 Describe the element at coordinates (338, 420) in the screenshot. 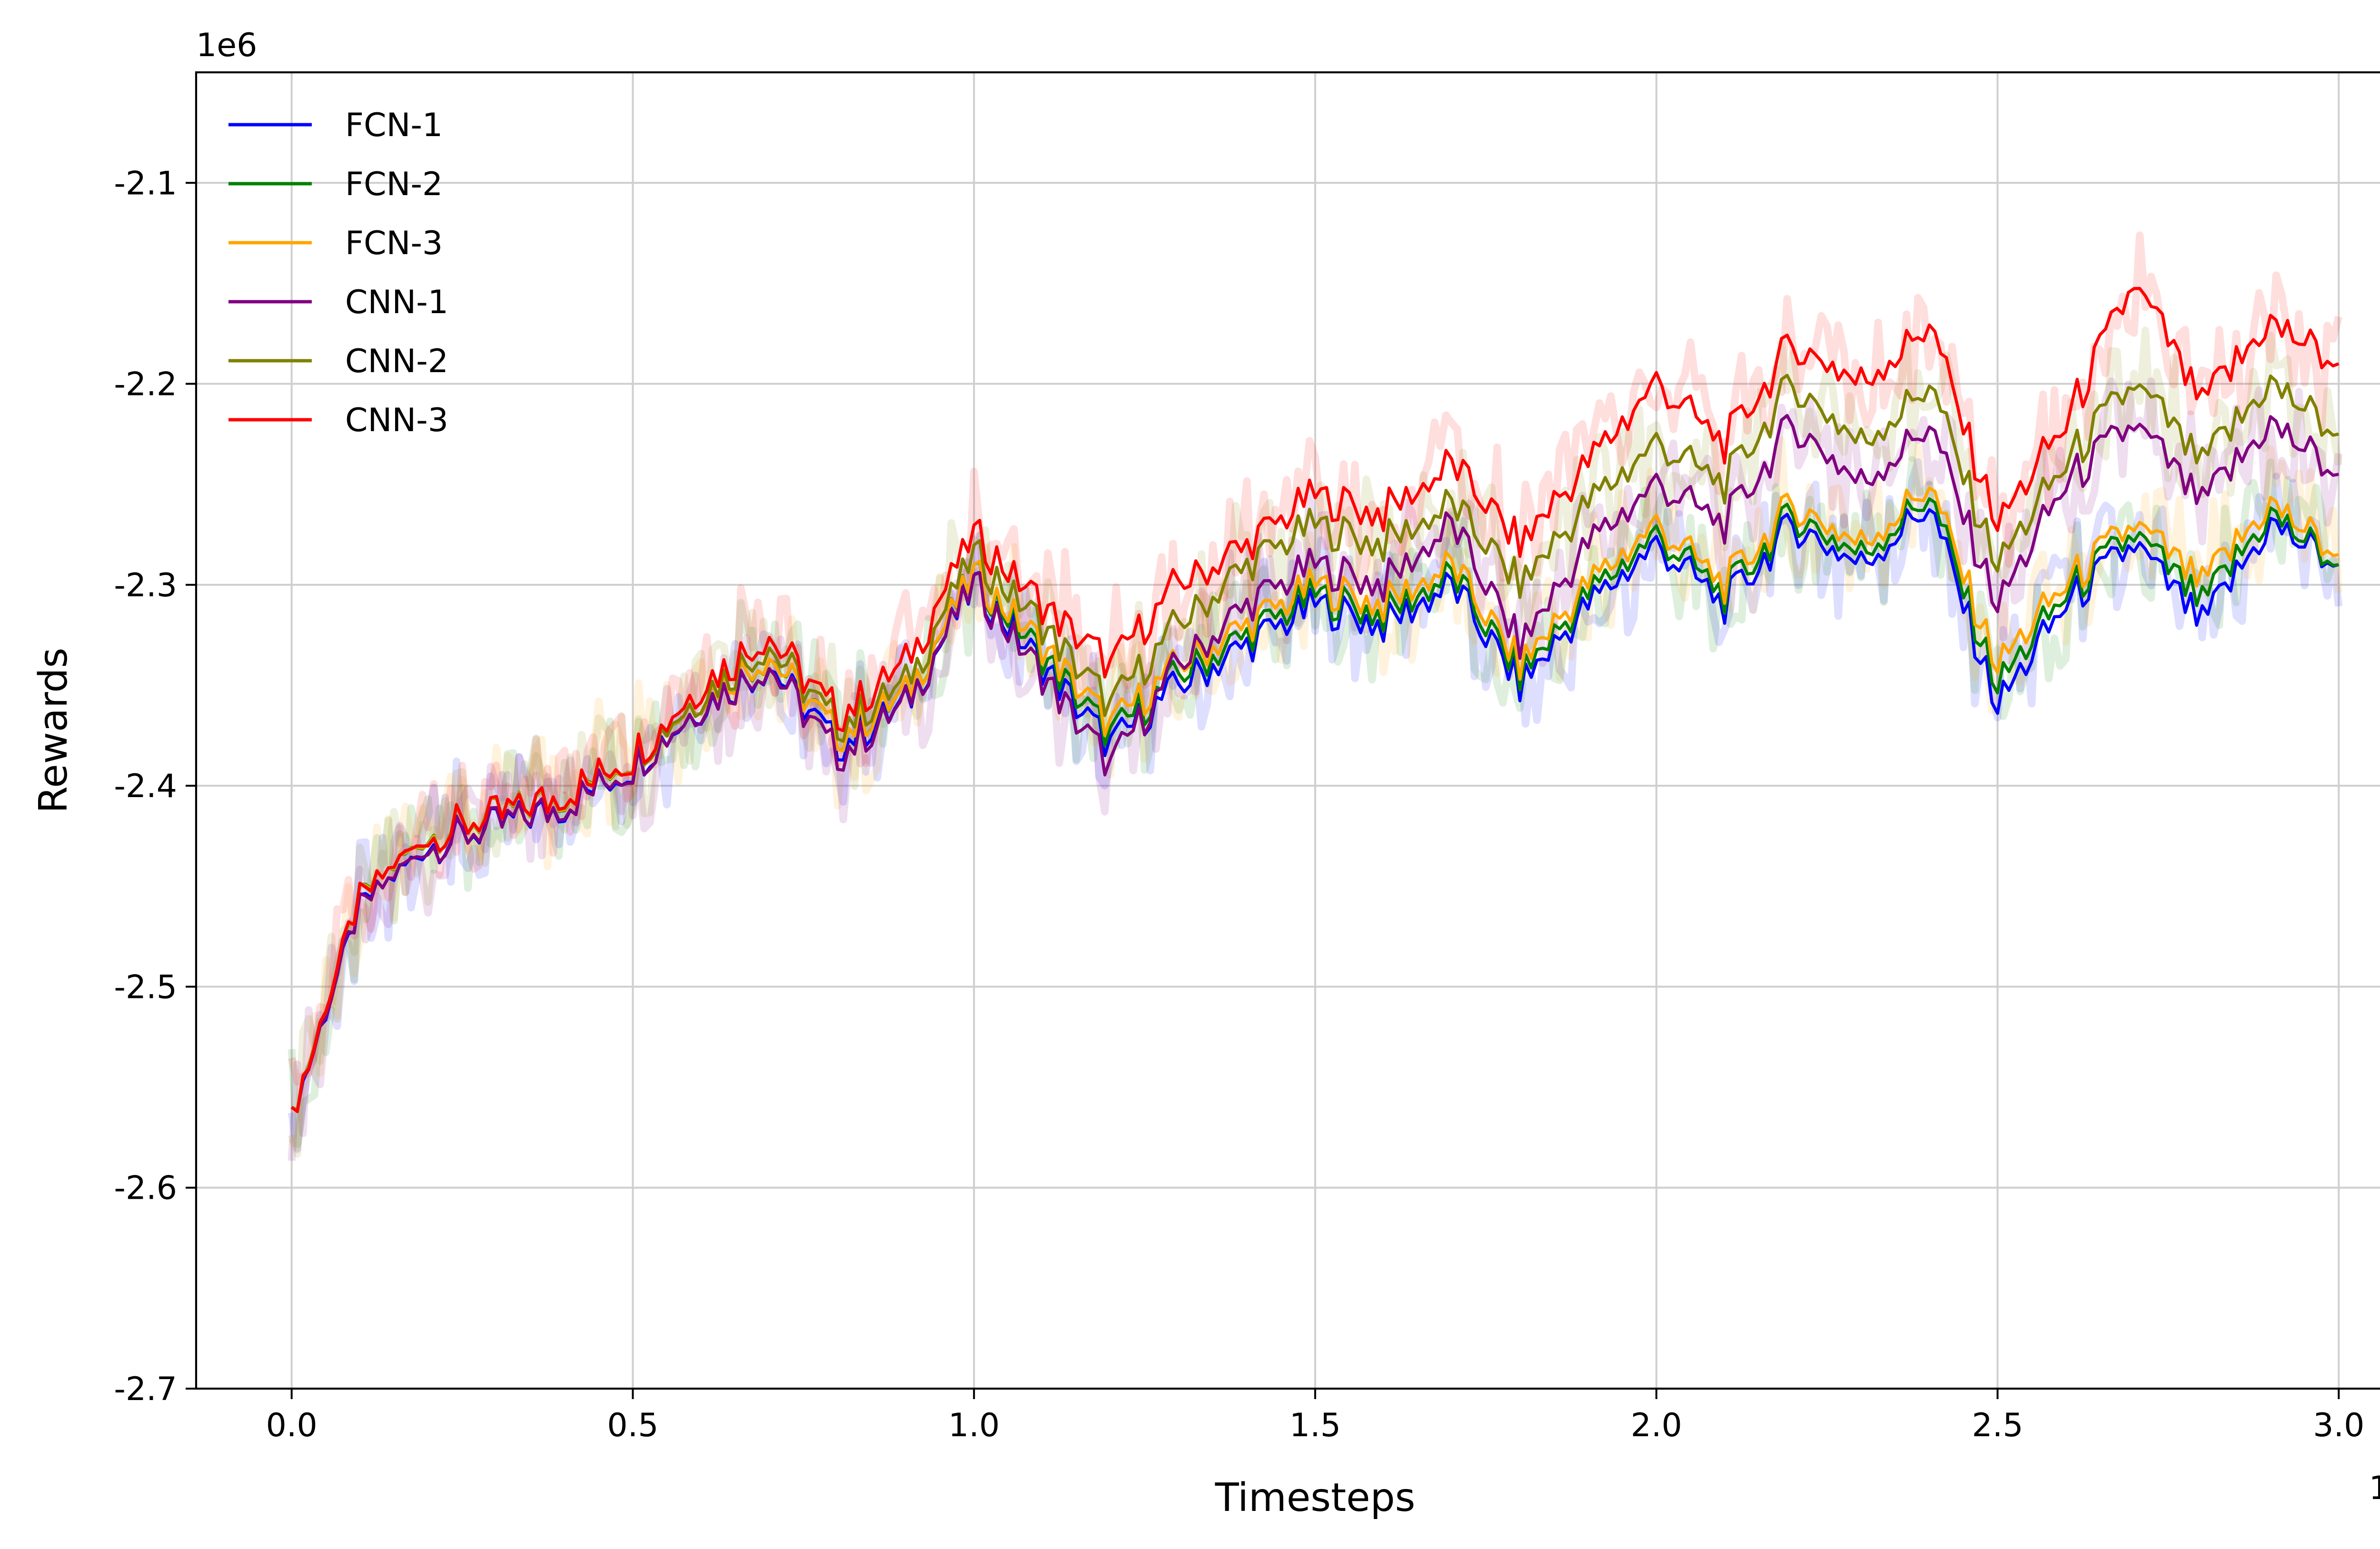

I see `legend-item-cnn-3: CNN-3` at that location.